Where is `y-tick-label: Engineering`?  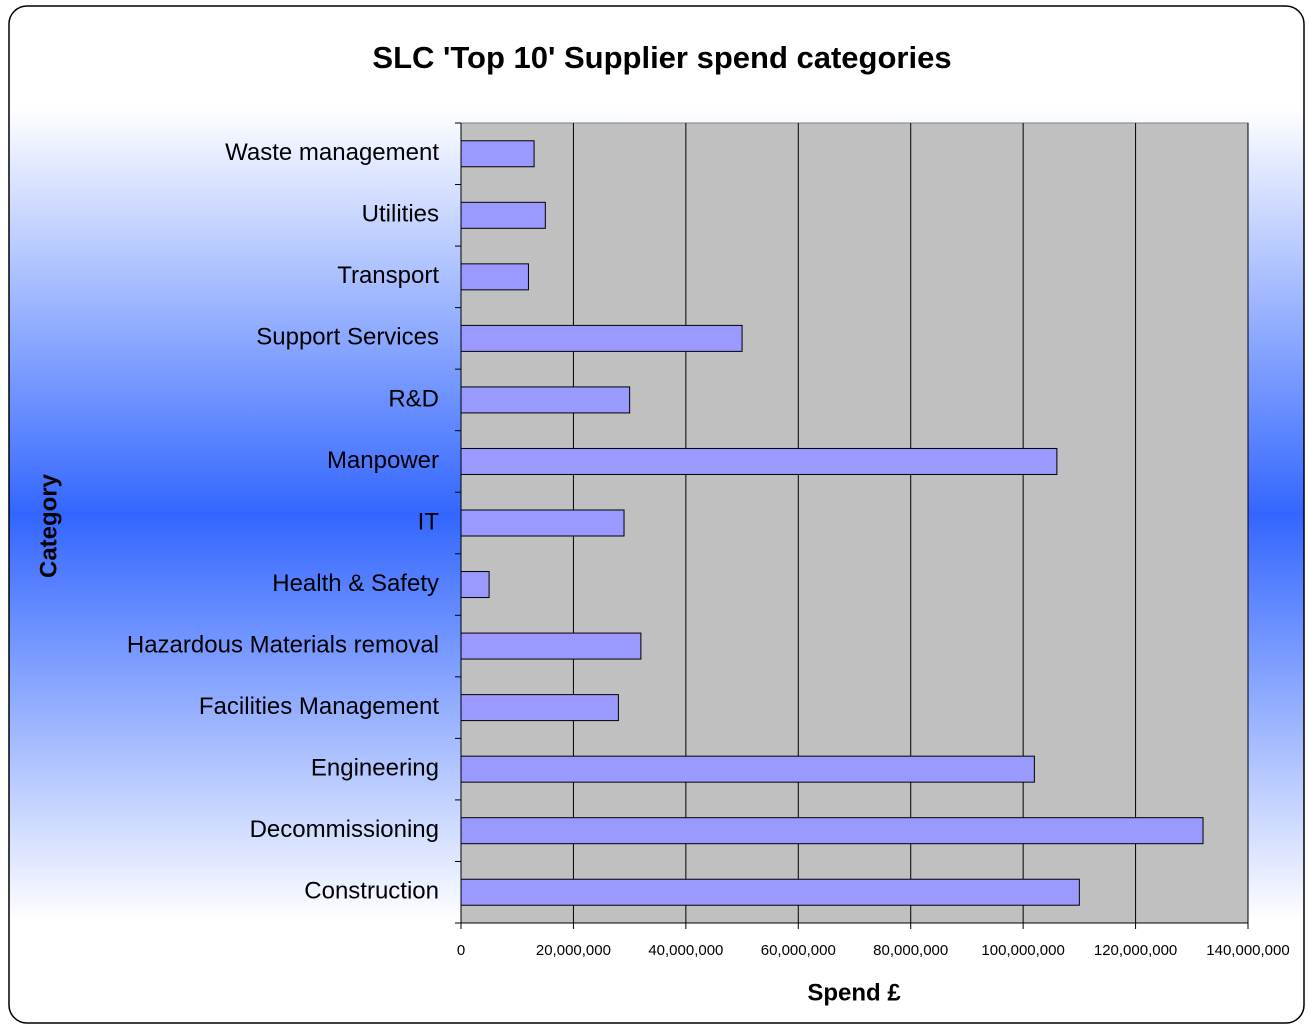 y-tick-label: Engineering is located at coordinates (375, 767).